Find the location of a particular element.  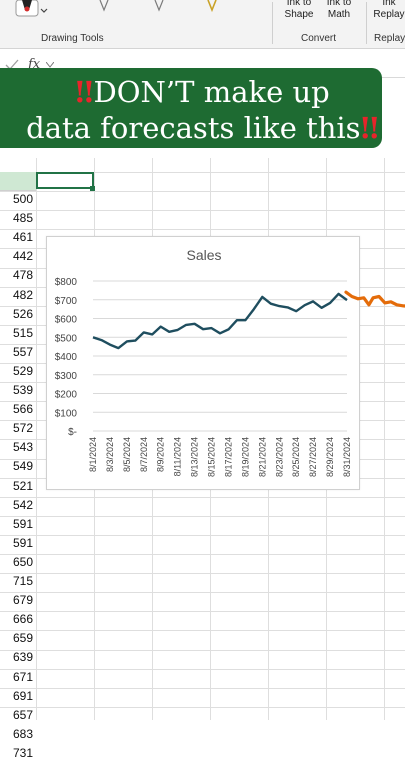

x-tick-label: 8/23/2024 is located at coordinates (279, 457).